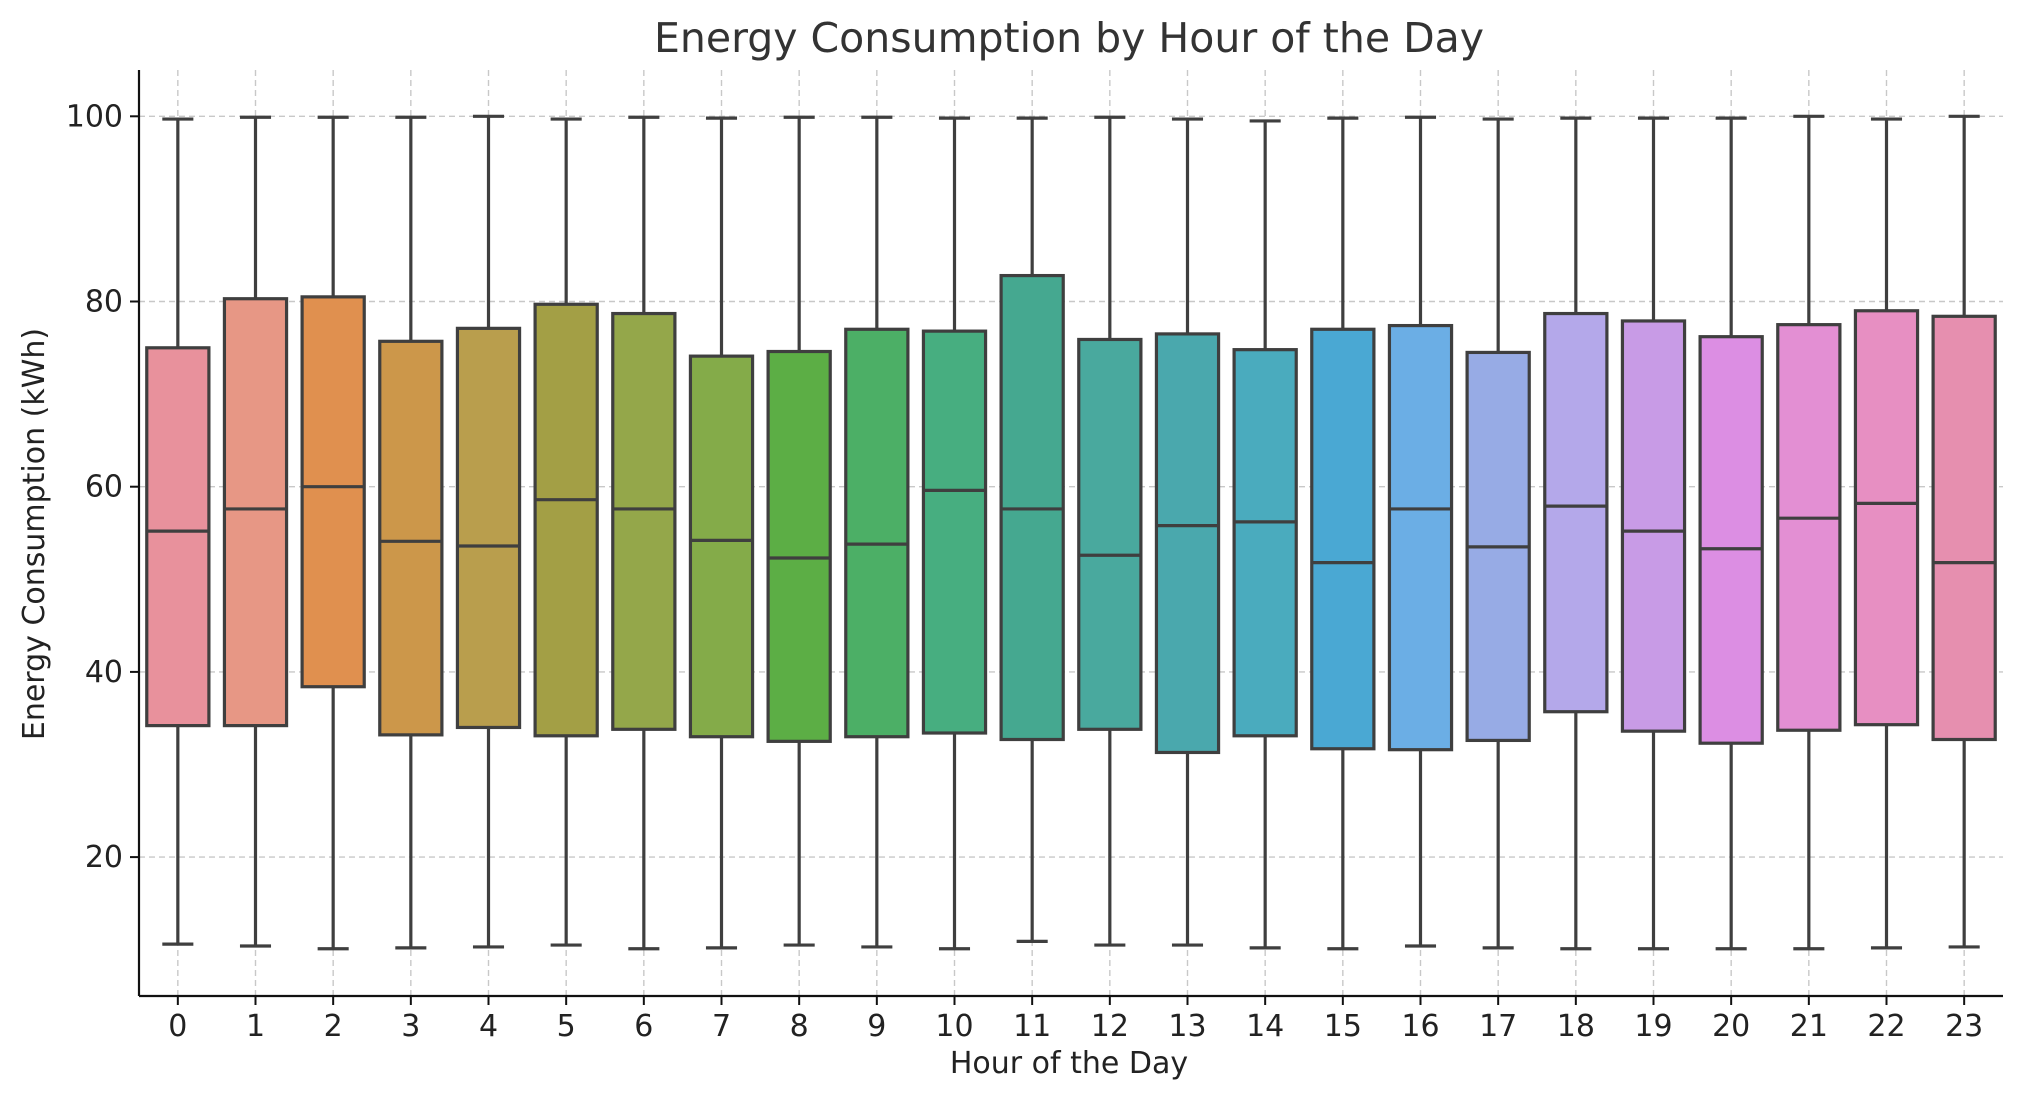 Image resolution: width=2017 pixels, height=1101 pixels. Describe the element at coordinates (1809, 1026) in the screenshot. I see `x-tick-label: 21` at that location.